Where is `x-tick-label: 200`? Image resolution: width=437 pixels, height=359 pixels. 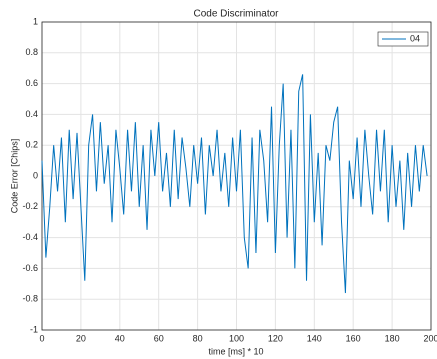
x-tick-label: 200 is located at coordinates (430, 338).